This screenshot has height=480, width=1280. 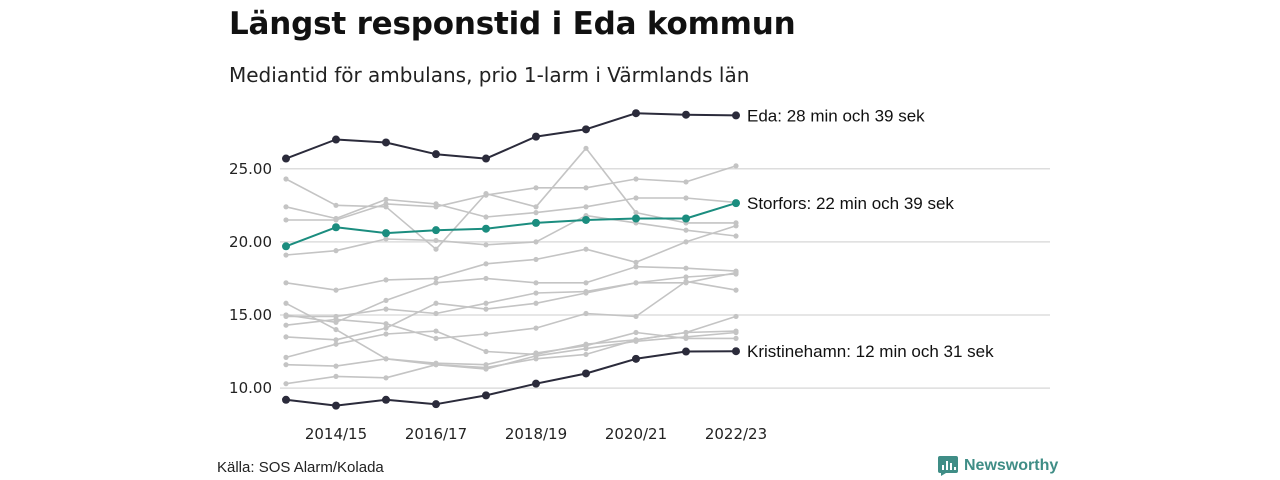 What do you see at coordinates (948, 466) in the screenshot?
I see `newsworthy-logo-icon` at bounding box center [948, 466].